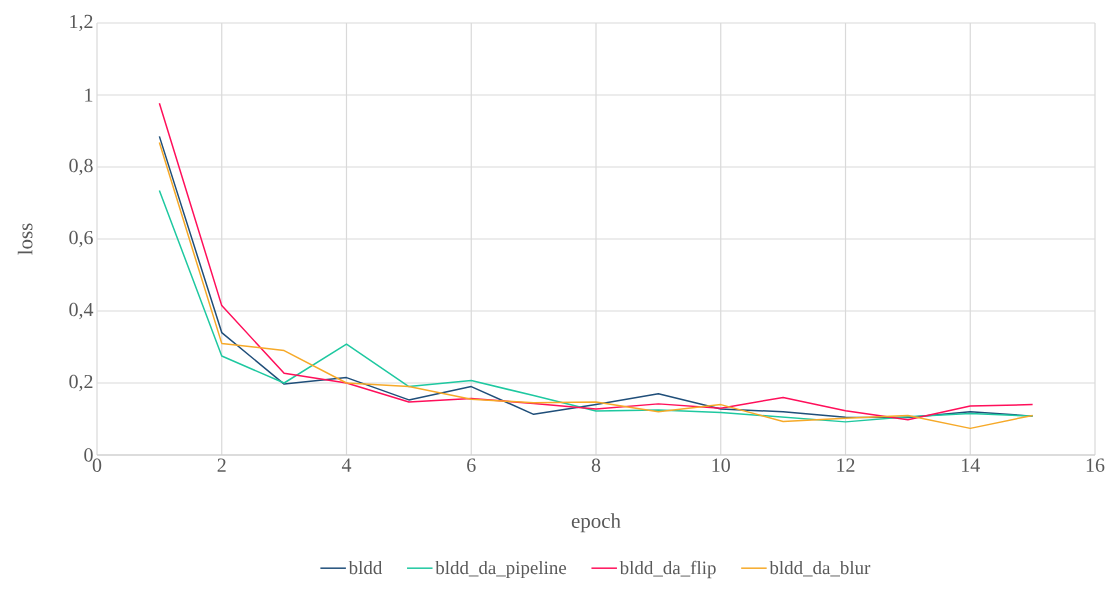 This screenshot has width=1112, height=605. Describe the element at coordinates (471, 465) in the screenshot. I see `x-tick-label: 6` at that location.